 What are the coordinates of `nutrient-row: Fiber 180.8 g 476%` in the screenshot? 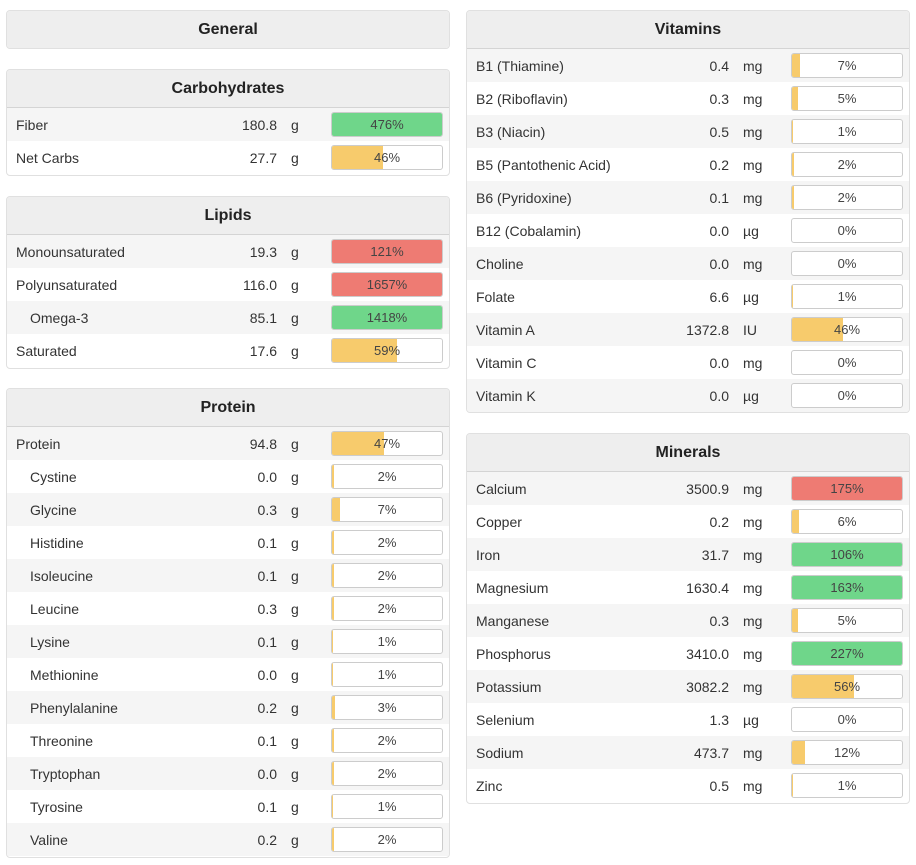 It's located at (228, 124).